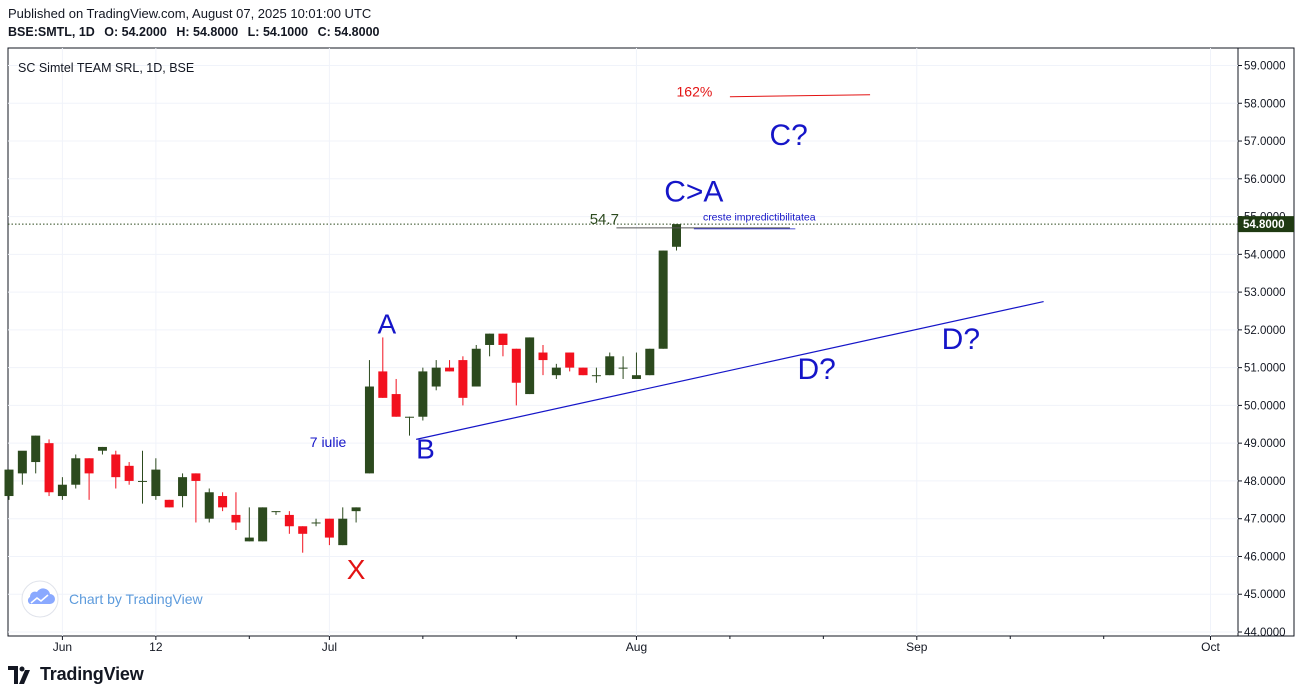  Describe the element at coordinates (1265, 557) in the screenshot. I see `y-tick-label: 46.0000` at that location.